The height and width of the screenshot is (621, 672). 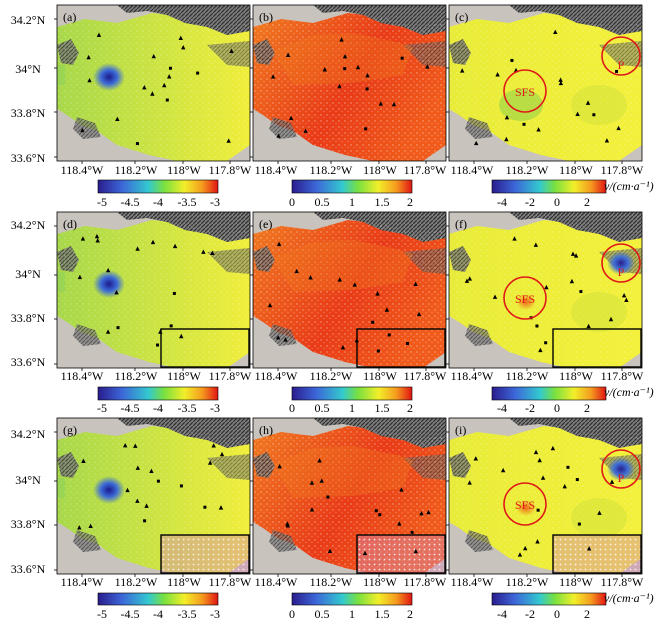 I want to click on y-tick-label: 34.2°N, so click(x=28, y=434).